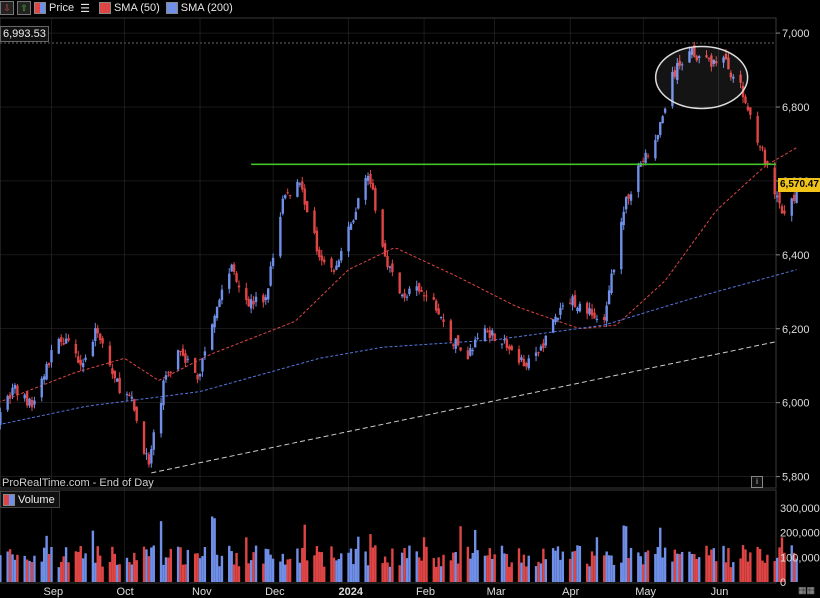  What do you see at coordinates (30, 499) in the screenshot?
I see `volume-legend: Volume` at bounding box center [30, 499].